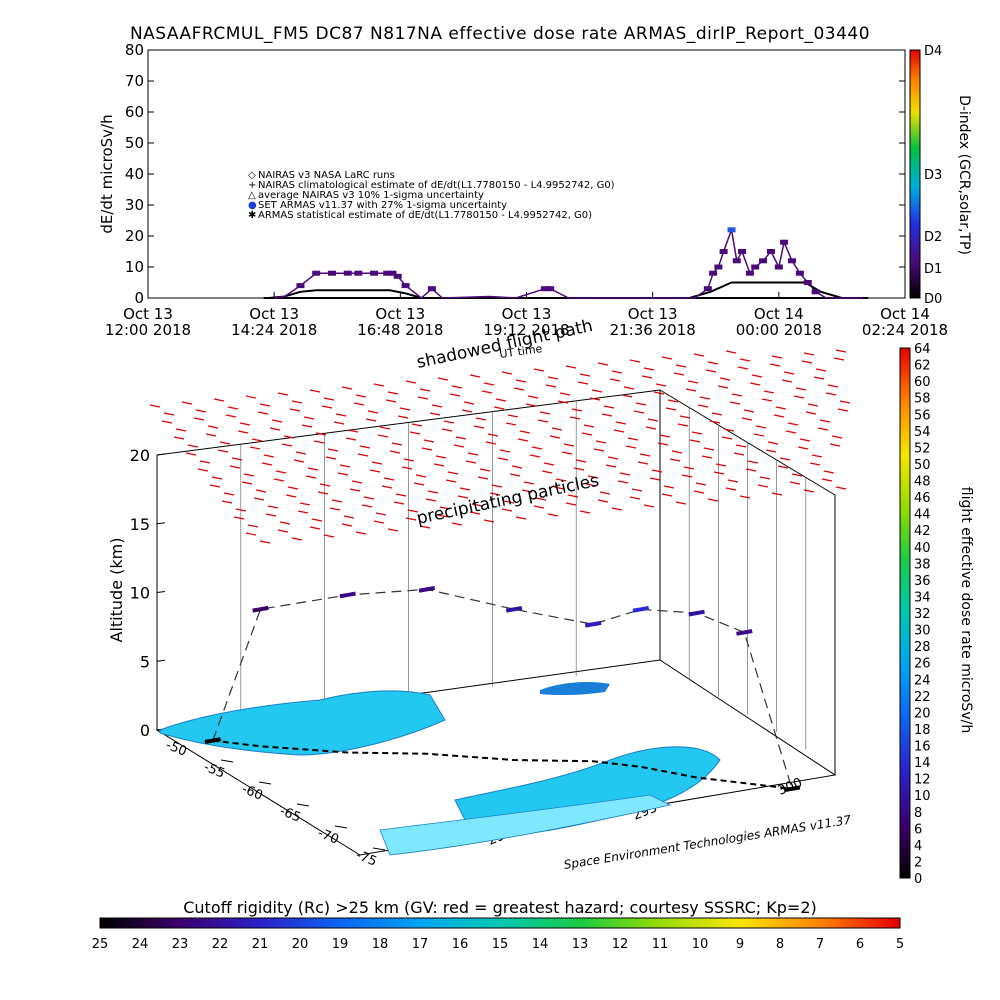  Describe the element at coordinates (525, 825) in the screenshot. I see `terrain-ice-shelf` at that location.